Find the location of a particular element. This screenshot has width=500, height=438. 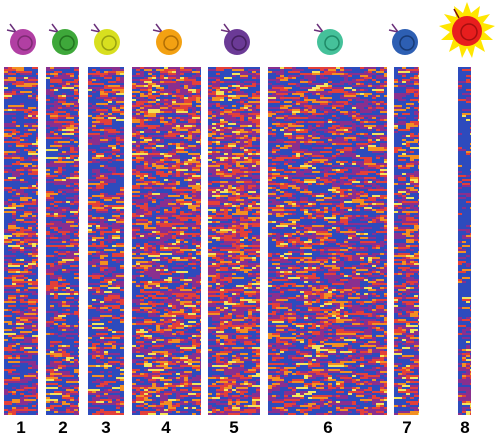

lane-number-7: 7 is located at coordinates (407, 427).